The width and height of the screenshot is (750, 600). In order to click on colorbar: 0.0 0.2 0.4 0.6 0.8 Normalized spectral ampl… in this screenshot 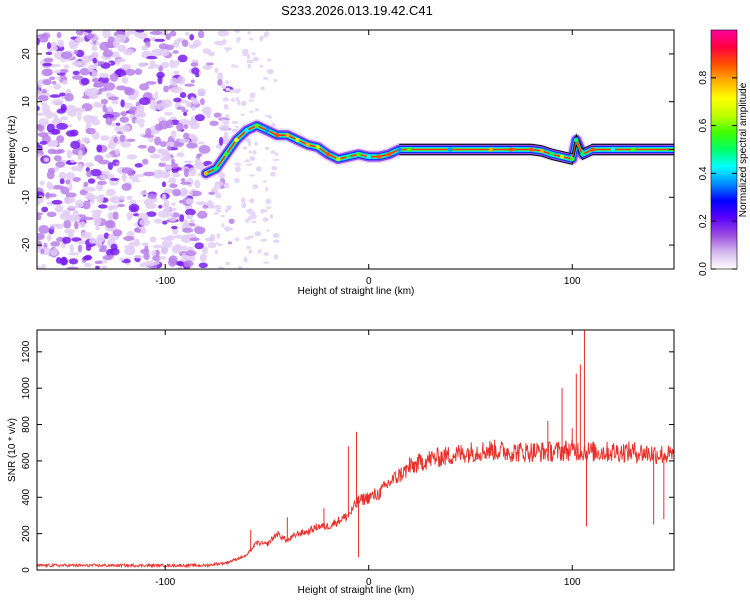, I will do `click(723, 152)`.